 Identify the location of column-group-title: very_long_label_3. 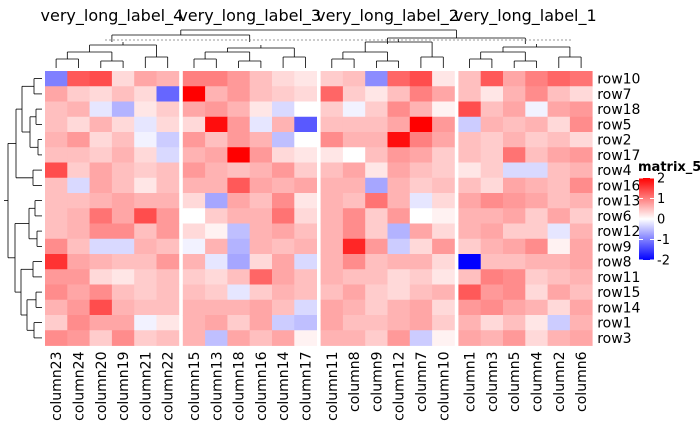
(249, 16).